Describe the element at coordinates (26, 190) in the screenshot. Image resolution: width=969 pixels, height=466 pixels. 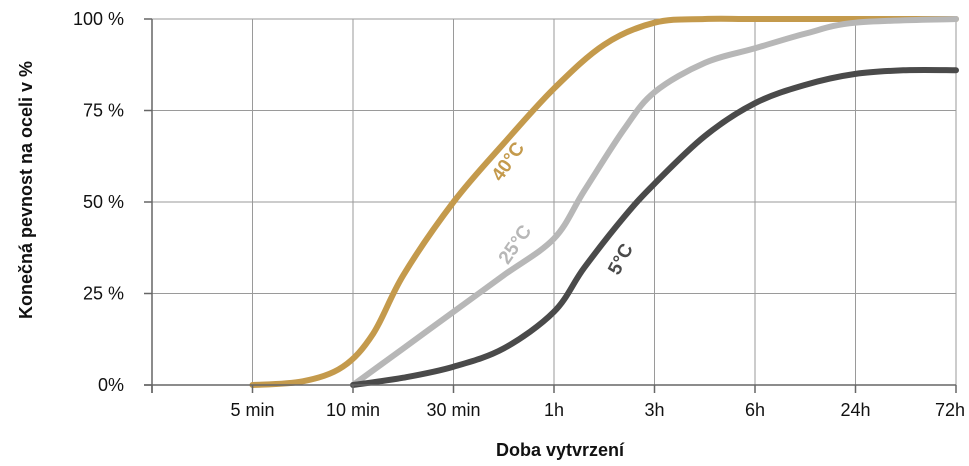
I see `y-axis-title: Konečná pevnost na oceli v %` at that location.